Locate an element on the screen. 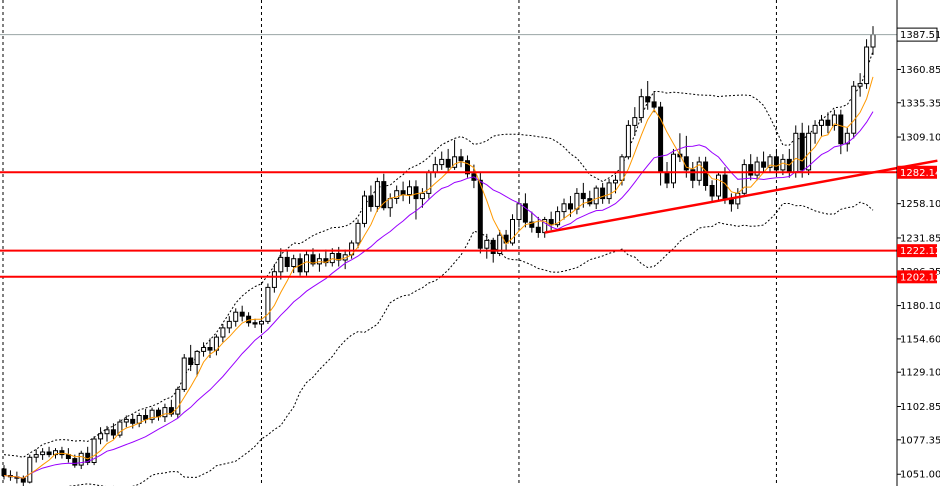  trendline-group is located at coordinates (741, 196).